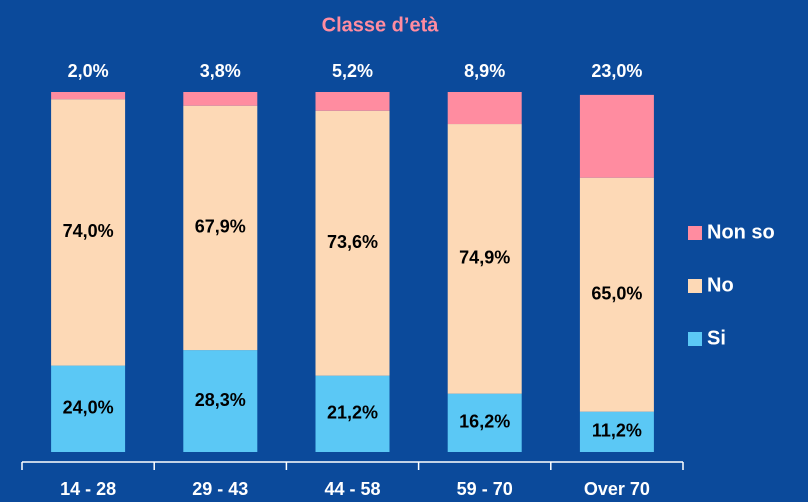 Image resolution: width=808 pixels, height=502 pixels. What do you see at coordinates (741, 232) in the screenshot?
I see `legend-label: Non so` at bounding box center [741, 232].